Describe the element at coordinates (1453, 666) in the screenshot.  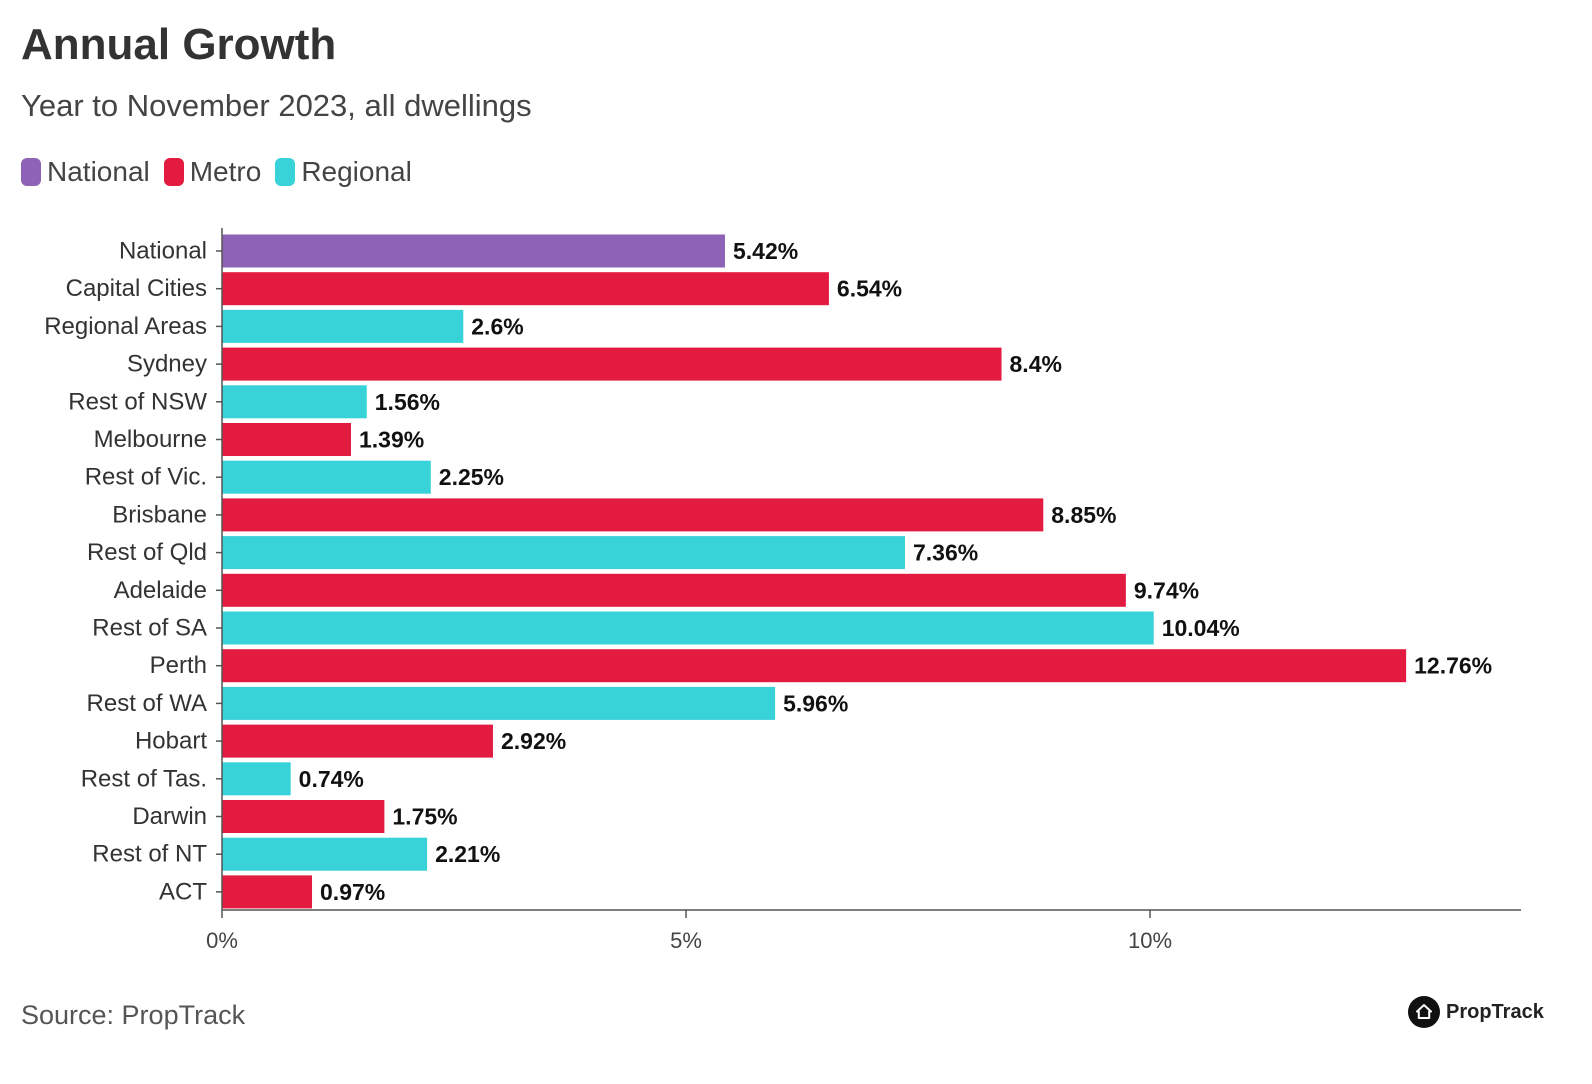
I see `value-label-11: 12.76%` at that location.